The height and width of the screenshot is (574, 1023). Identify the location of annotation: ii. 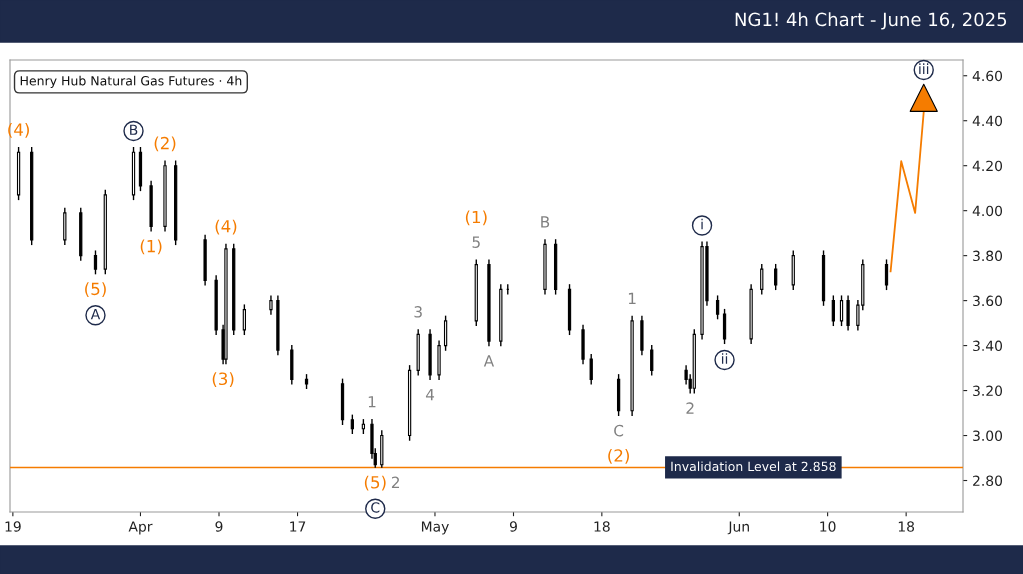
(725, 358).